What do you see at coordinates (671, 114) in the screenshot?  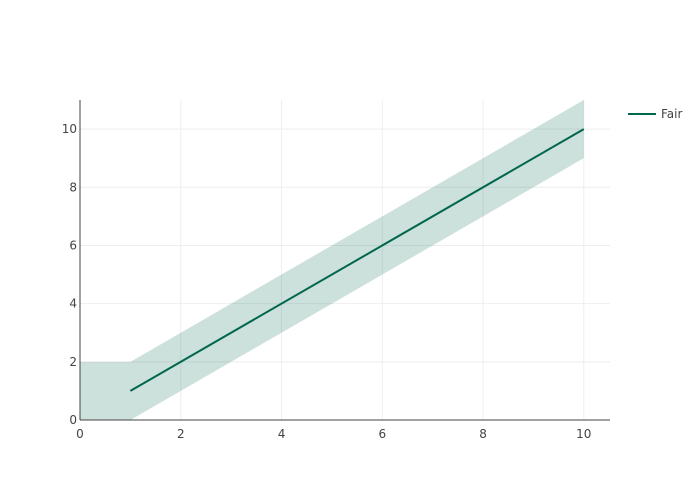 I see `legend-label: Fair` at bounding box center [671, 114].